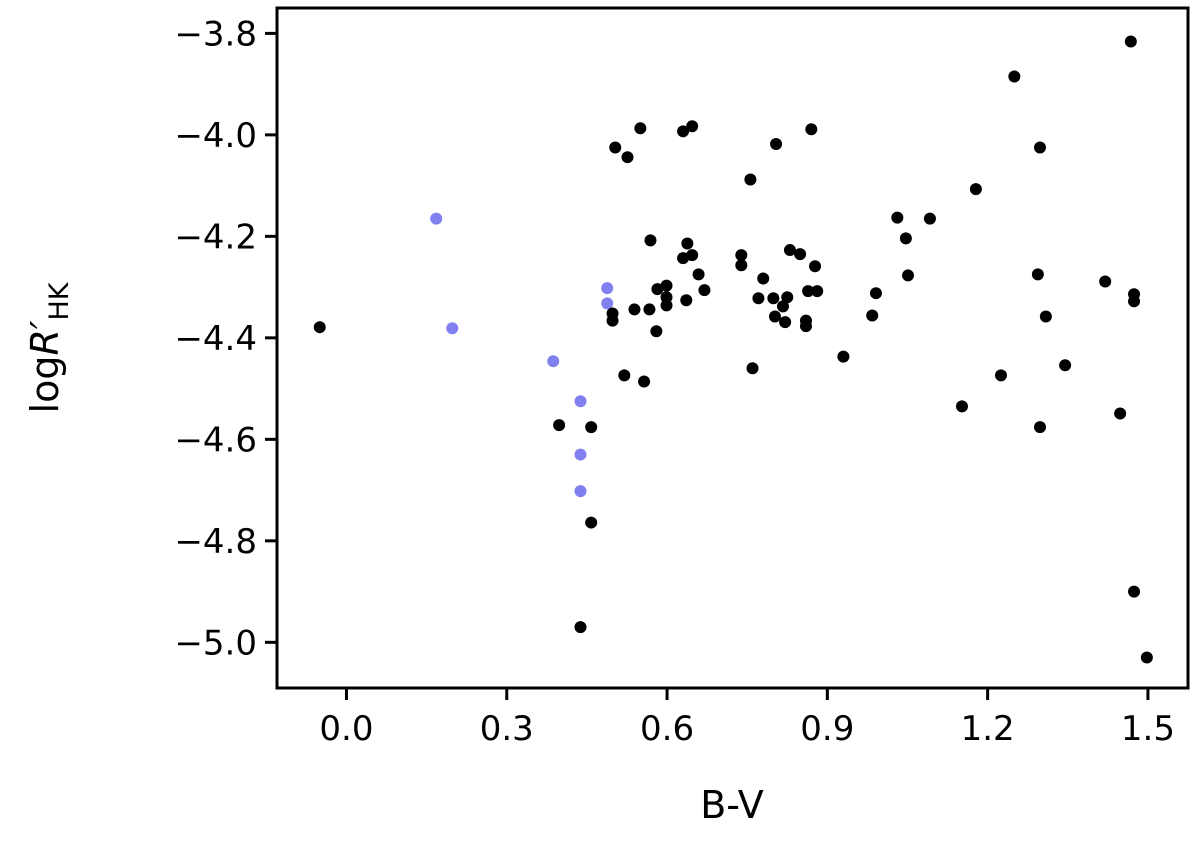 This screenshot has height=843, width=1200. Describe the element at coordinates (215, 440) in the screenshot. I see `y-tick-label: −4.6` at that location.